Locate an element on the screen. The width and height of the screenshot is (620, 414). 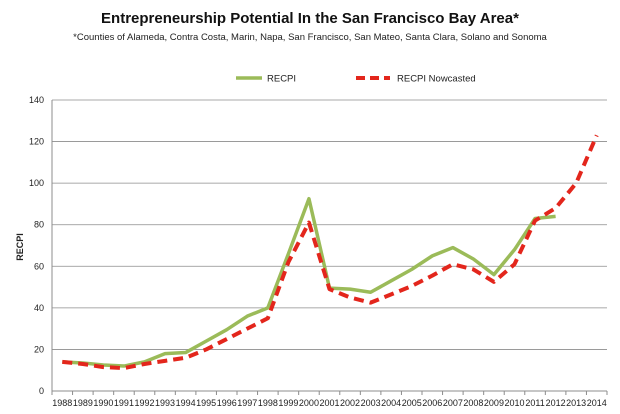
x-tick-label-2008: 2008 is located at coordinates (473, 403).